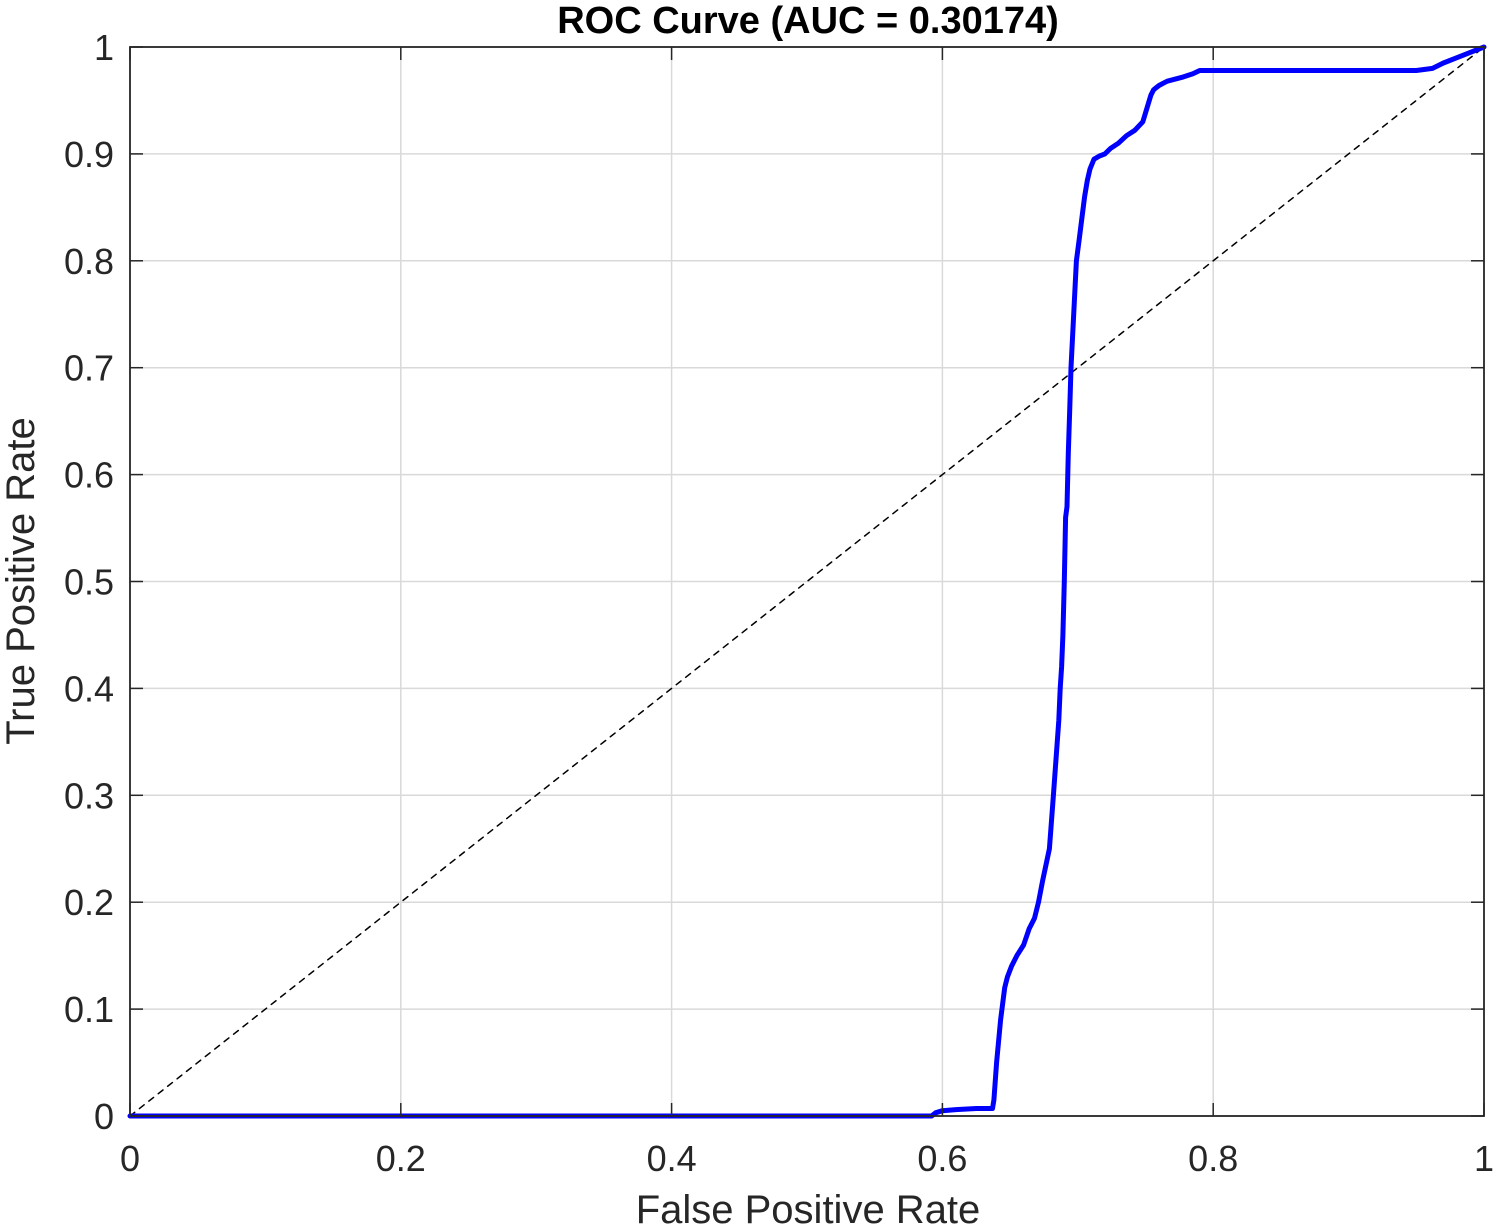 The width and height of the screenshot is (1498, 1227). What do you see at coordinates (89, 475) in the screenshot?
I see `y-tick-label: 0.6` at bounding box center [89, 475].